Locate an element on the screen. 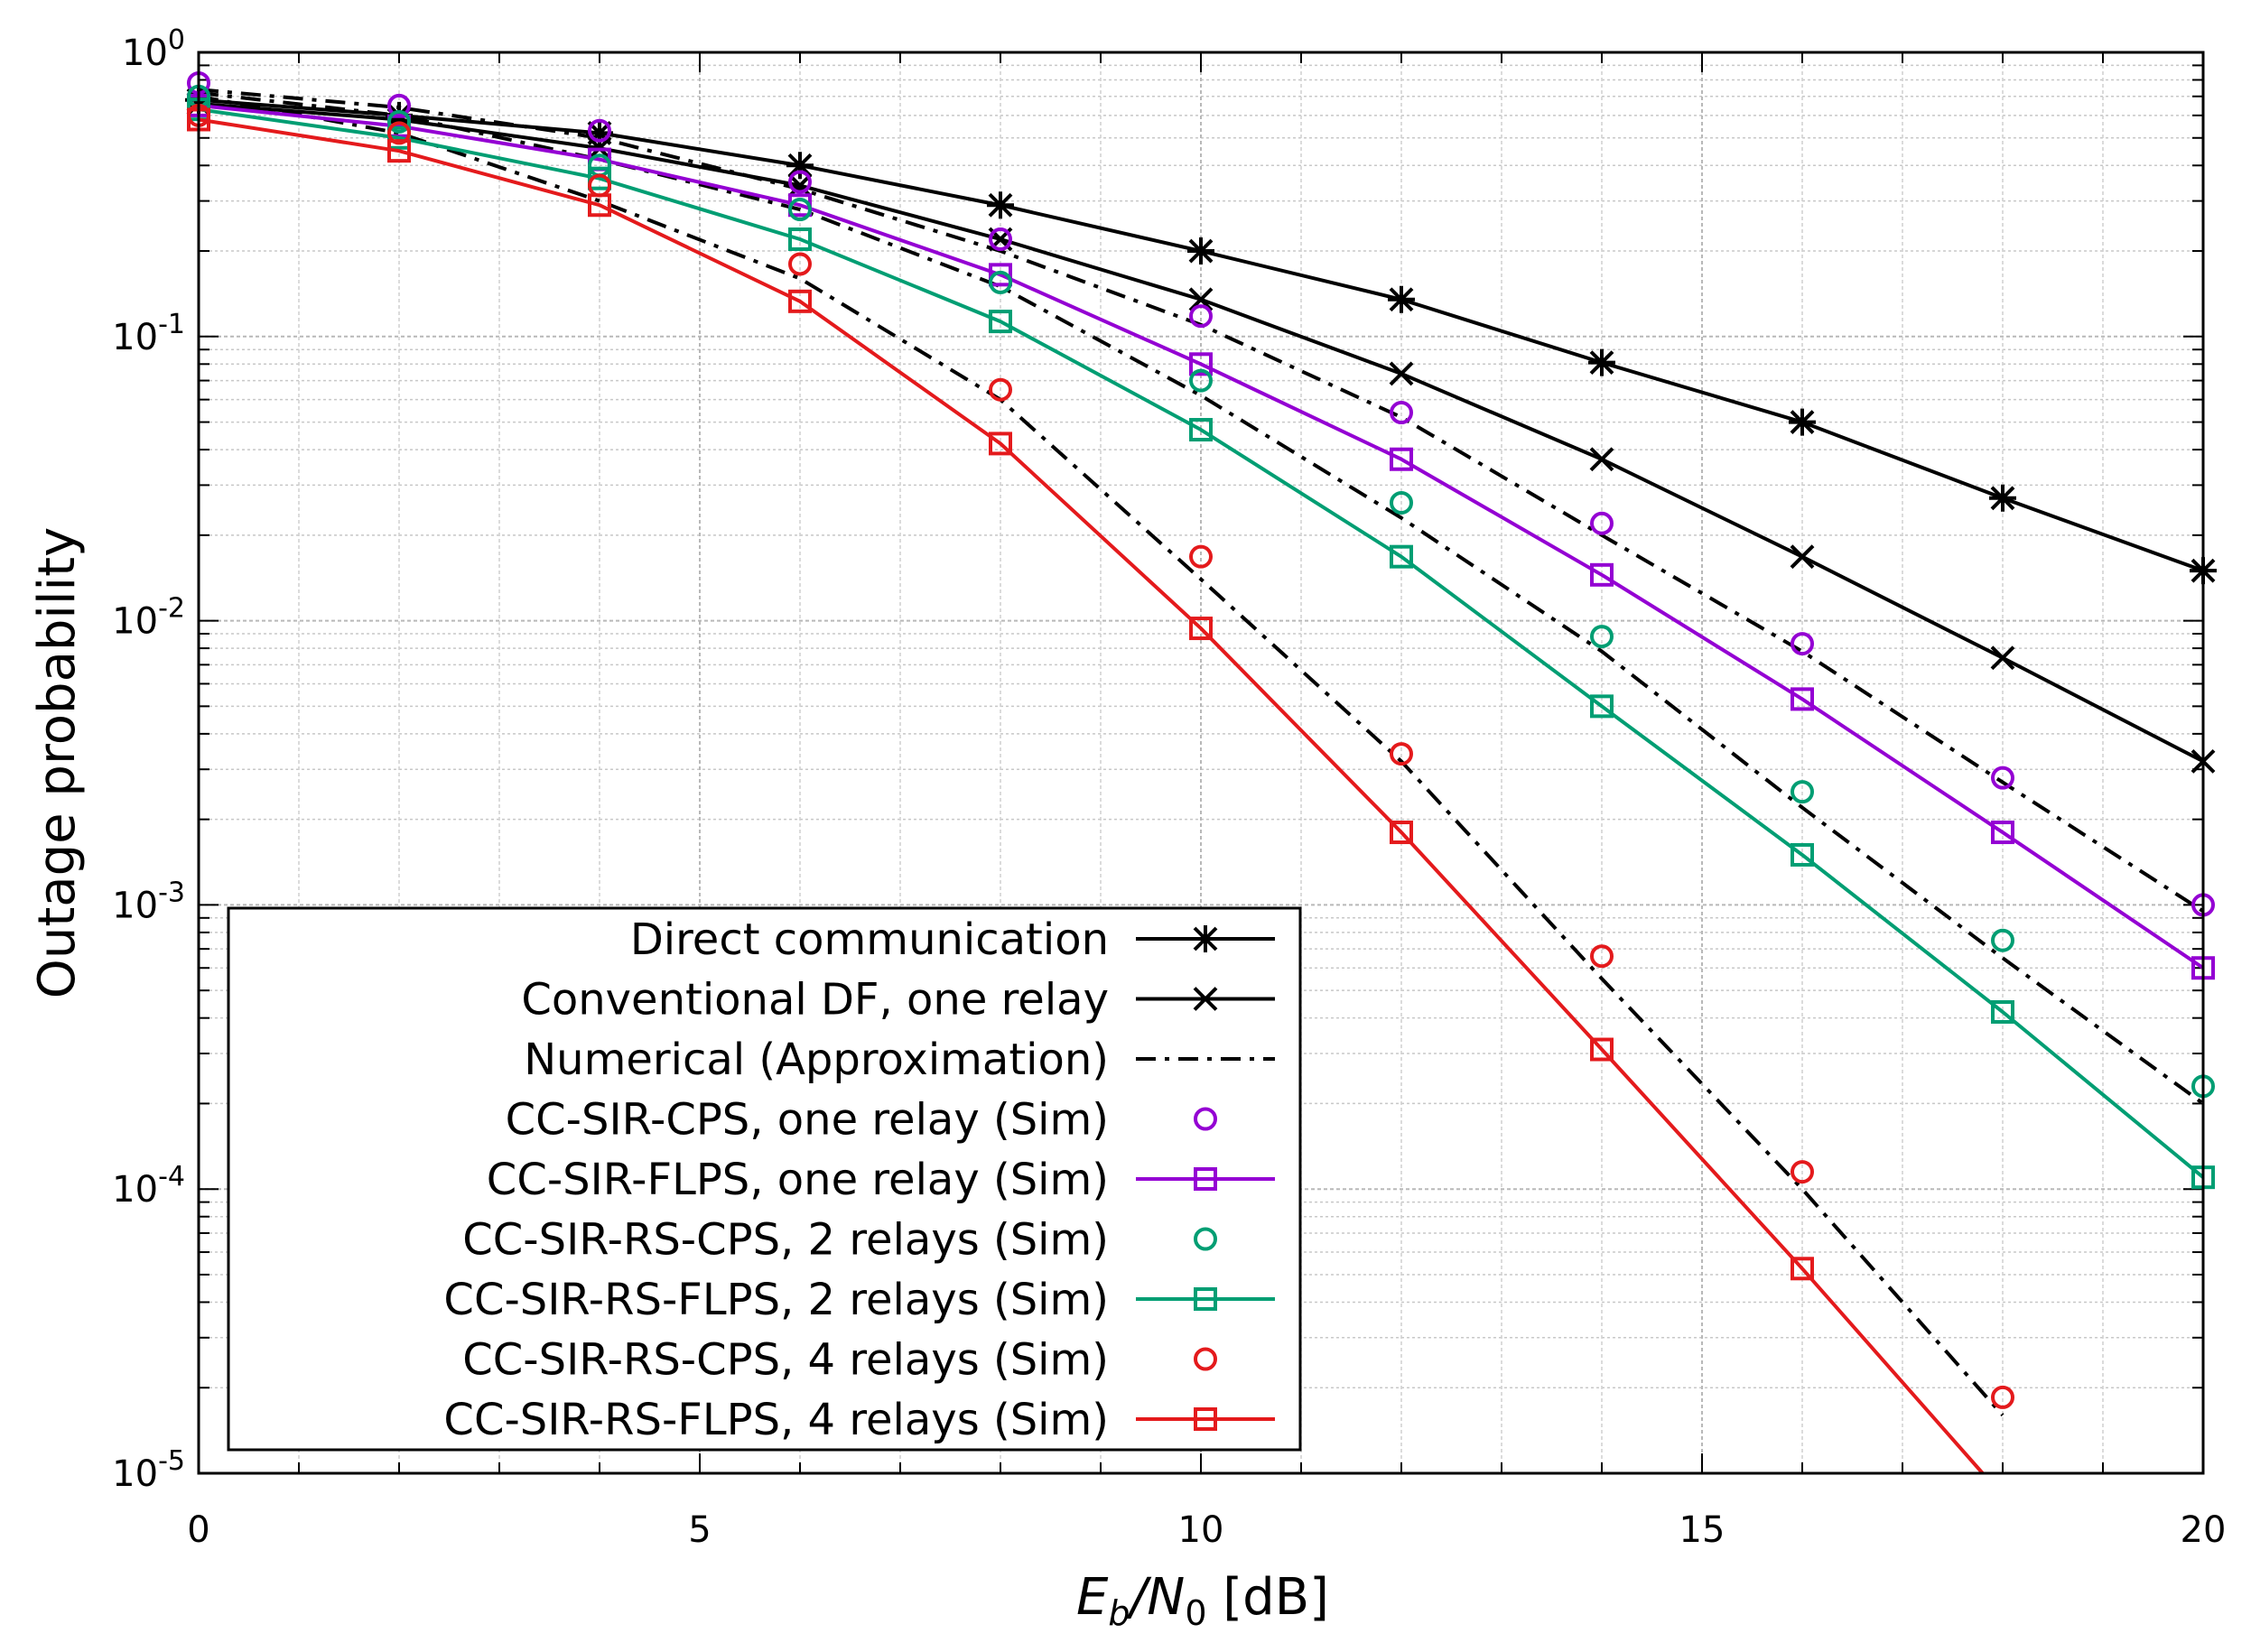  y-tick-label: 10⁻³ is located at coordinates (148, 901).